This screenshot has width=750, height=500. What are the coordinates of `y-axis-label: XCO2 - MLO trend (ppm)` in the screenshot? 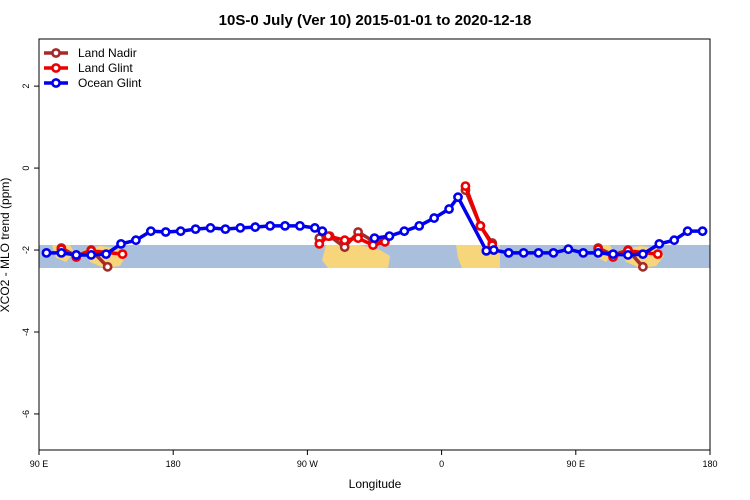 It's located at (6, 245).